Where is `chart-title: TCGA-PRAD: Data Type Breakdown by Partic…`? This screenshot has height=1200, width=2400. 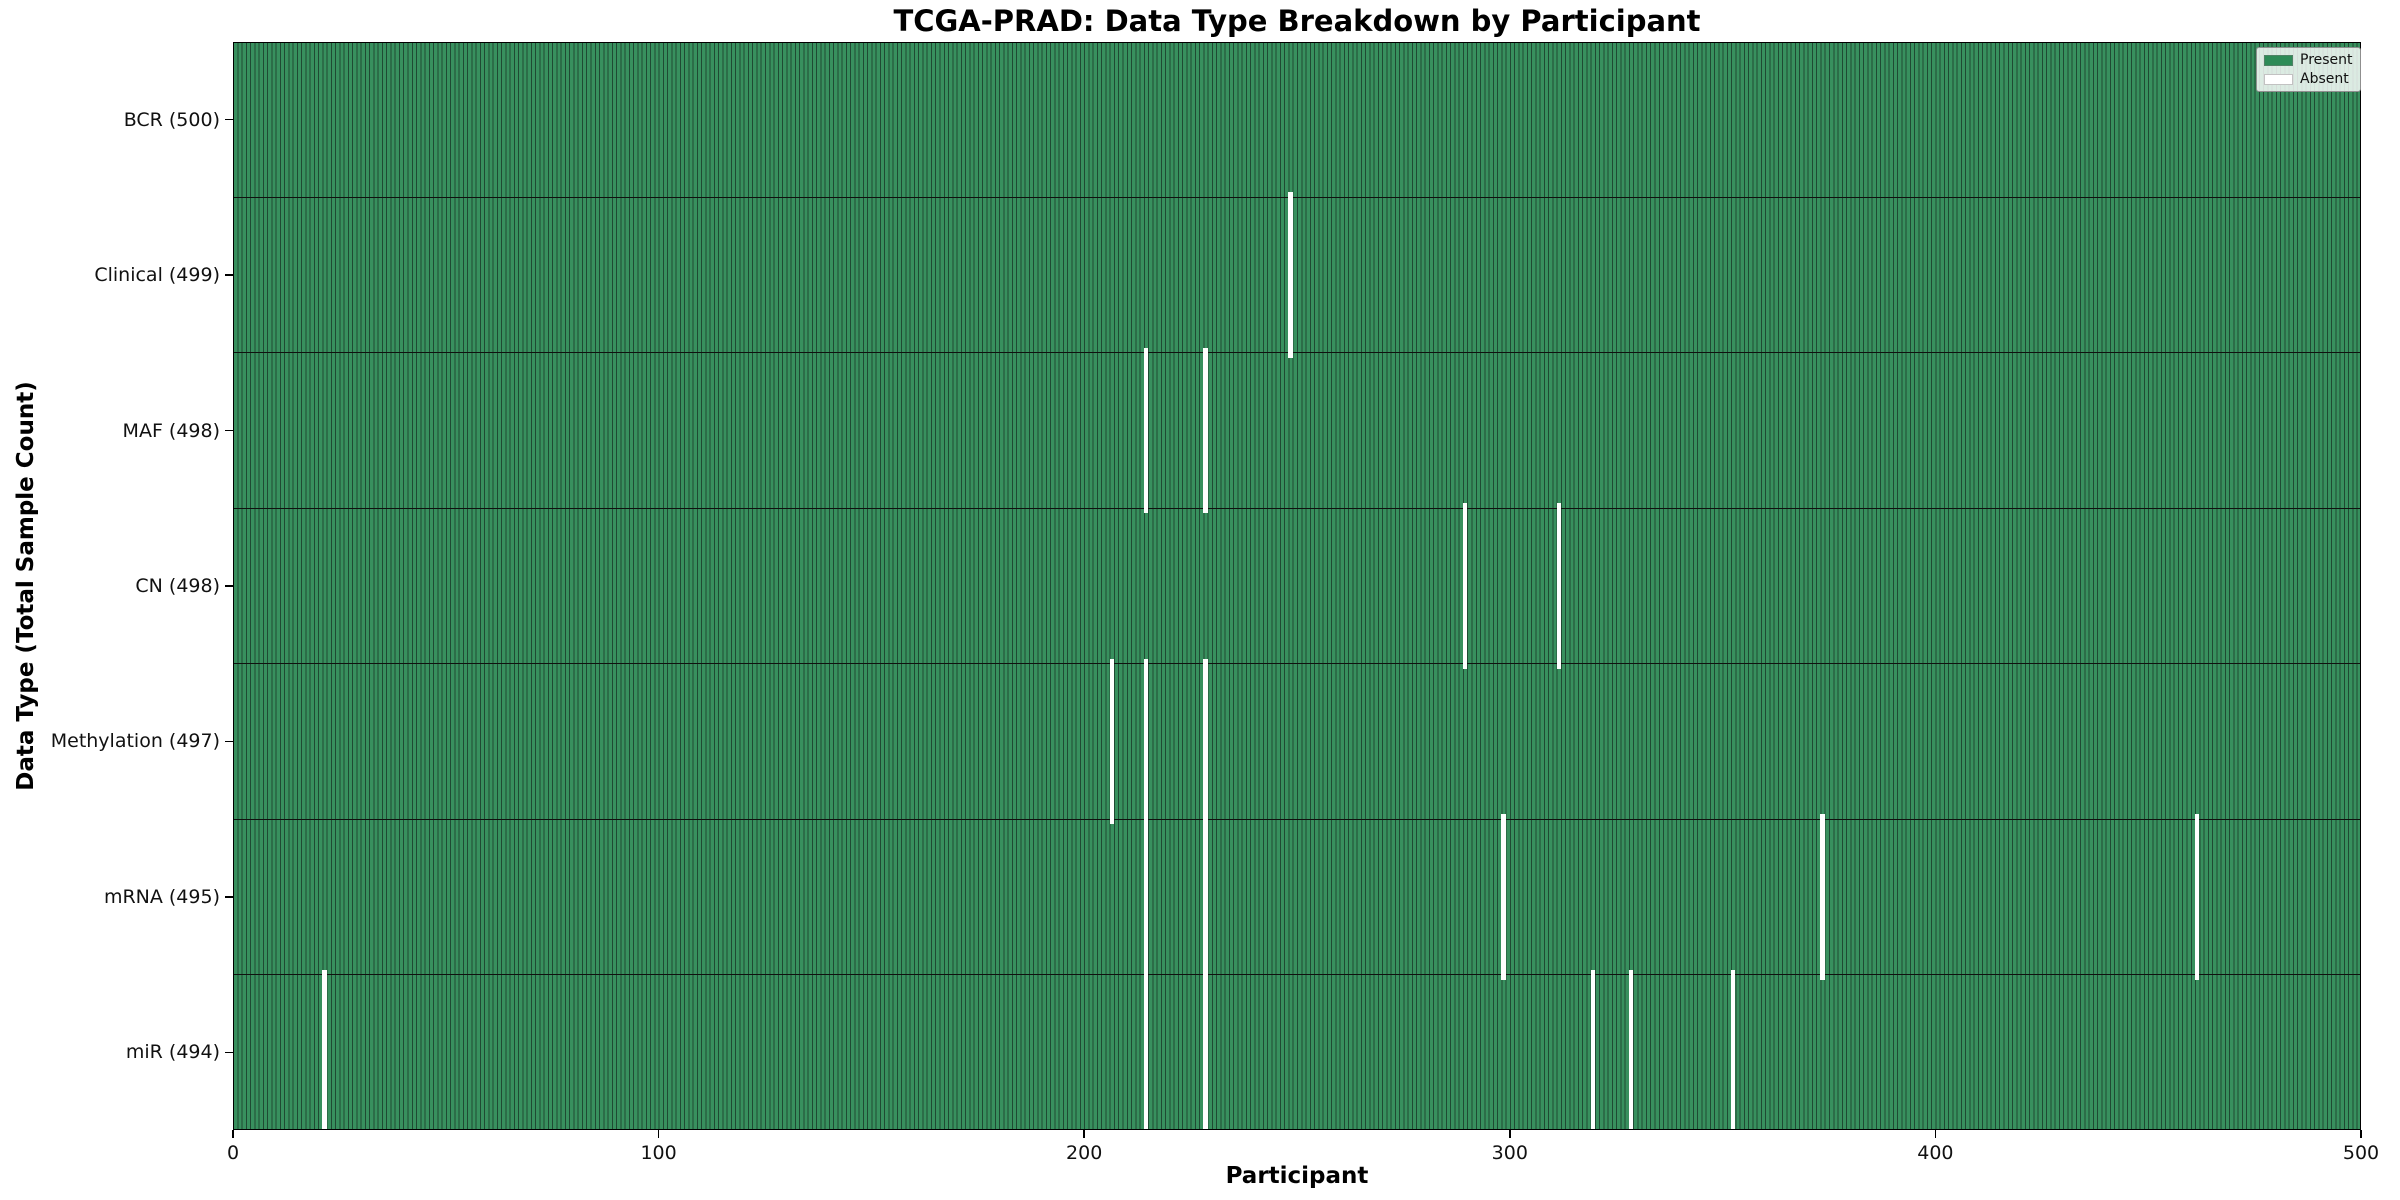
chart-title: TCGA-PRAD: Data Type Breakdown by Partic… is located at coordinates (1297, 21).